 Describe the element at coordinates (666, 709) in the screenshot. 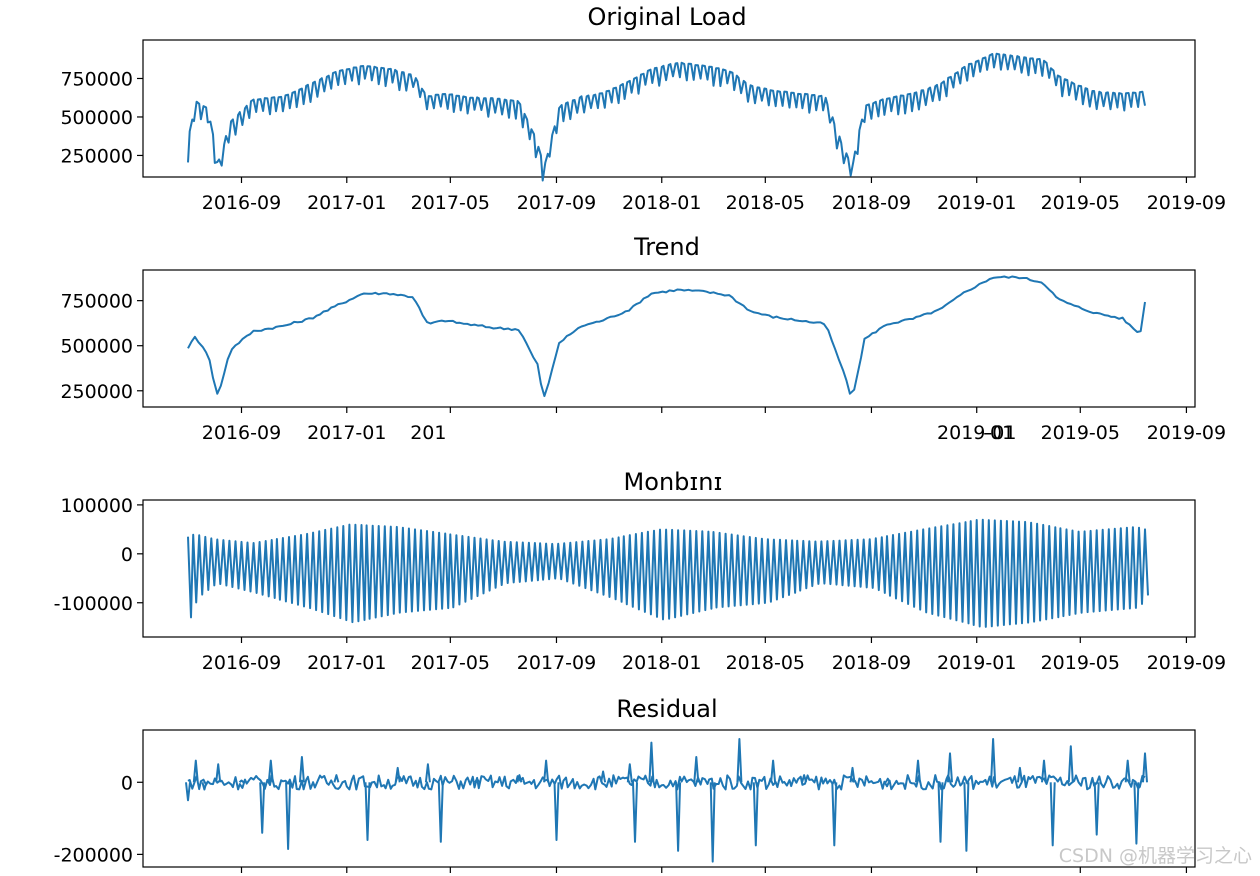

I see `chart-title: Residual` at that location.